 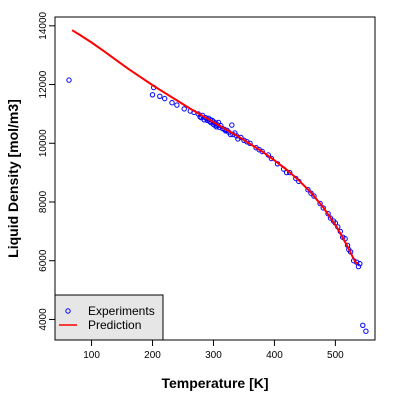 What do you see at coordinates (121, 311) in the screenshot?
I see `legend-label: Experiments` at bounding box center [121, 311].